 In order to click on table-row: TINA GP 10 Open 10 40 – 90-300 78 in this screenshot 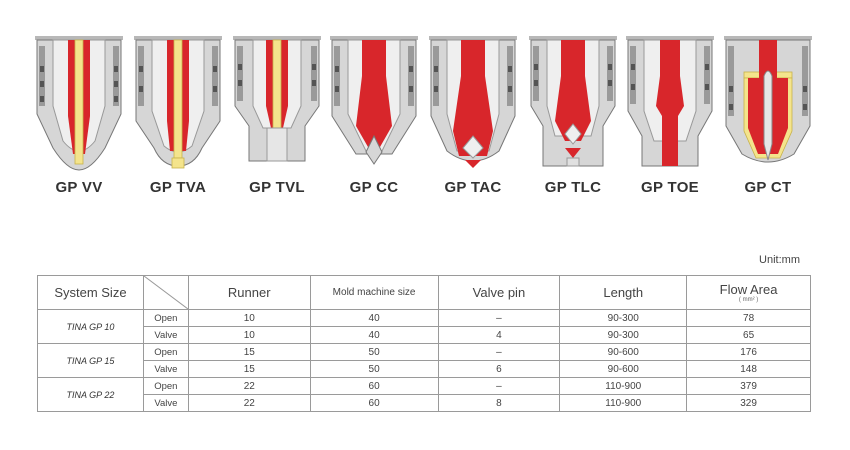, I will do `click(424, 326)`.